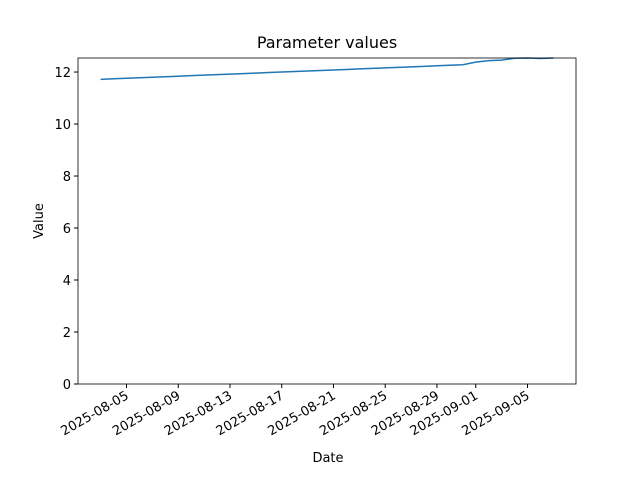 The width and height of the screenshot is (640, 480). Describe the element at coordinates (62, 125) in the screenshot. I see `y-tick-label: 10` at that location.